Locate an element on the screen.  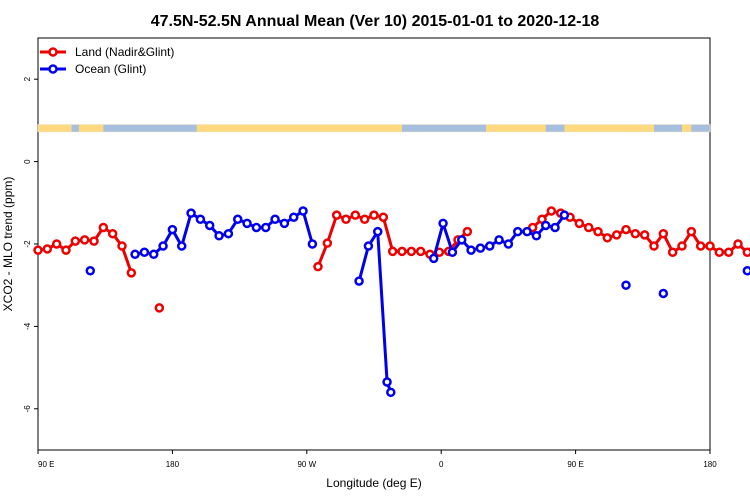
x-tick-label: 0 is located at coordinates (441, 464).